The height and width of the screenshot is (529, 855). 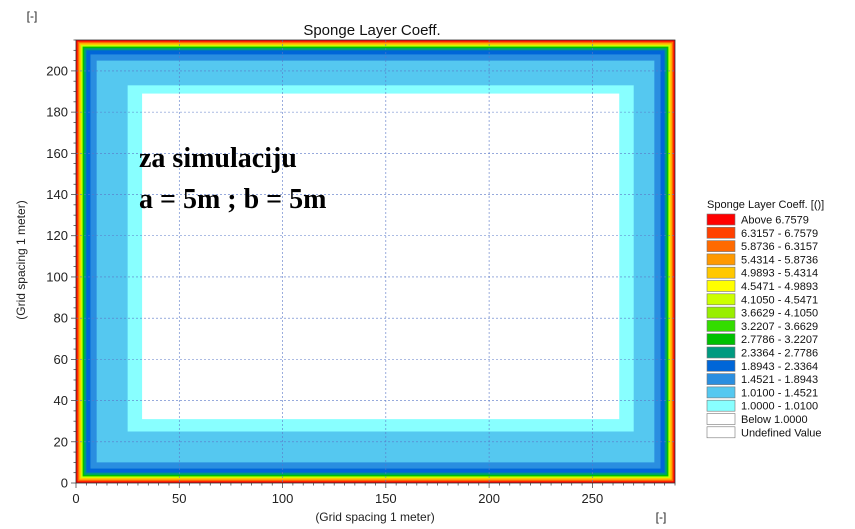 I want to click on legend-entry-label: 5.8736 - 6.3157, so click(x=779, y=247).